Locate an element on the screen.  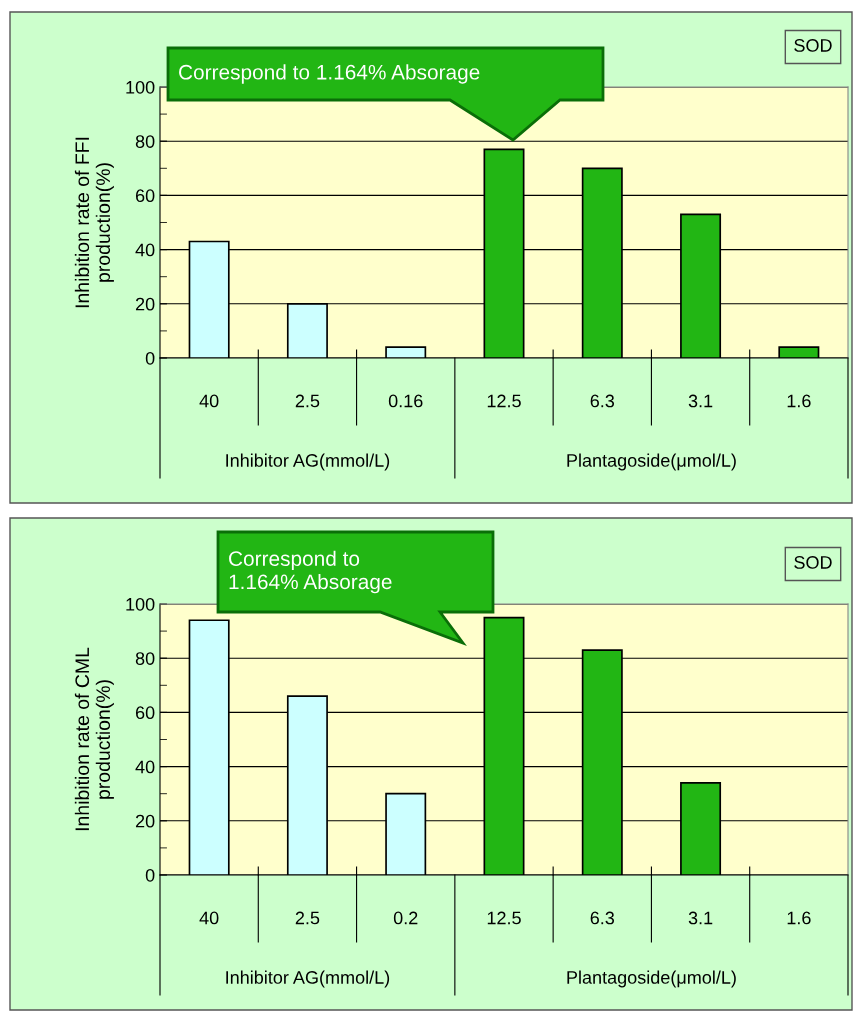
y-axis-title: Inhibition rate of CML production(%) is located at coordinates (94, 739).